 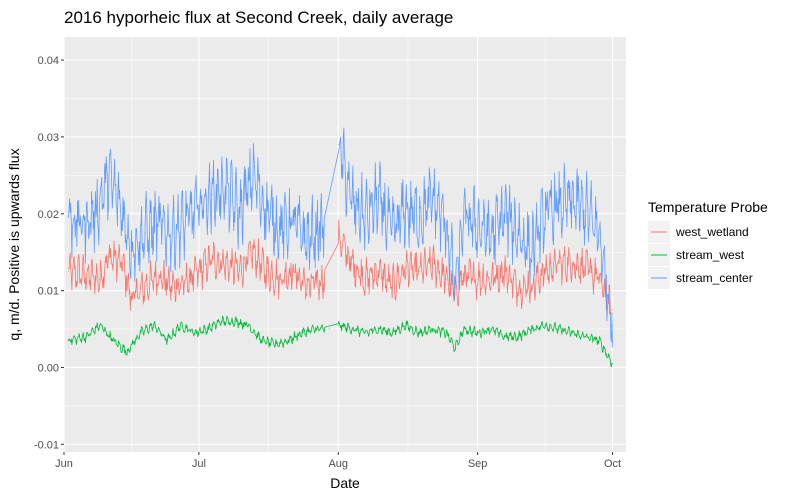 I want to click on y-tick-label: 0.03, so click(x=48, y=138).